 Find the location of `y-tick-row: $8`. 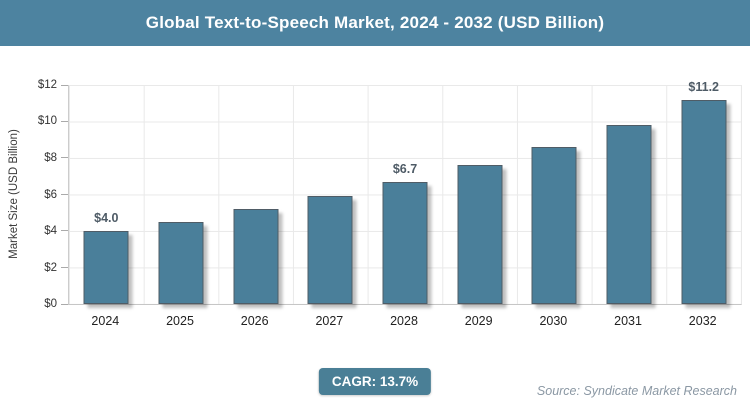

y-tick-row: $8 is located at coordinates (56, 158).